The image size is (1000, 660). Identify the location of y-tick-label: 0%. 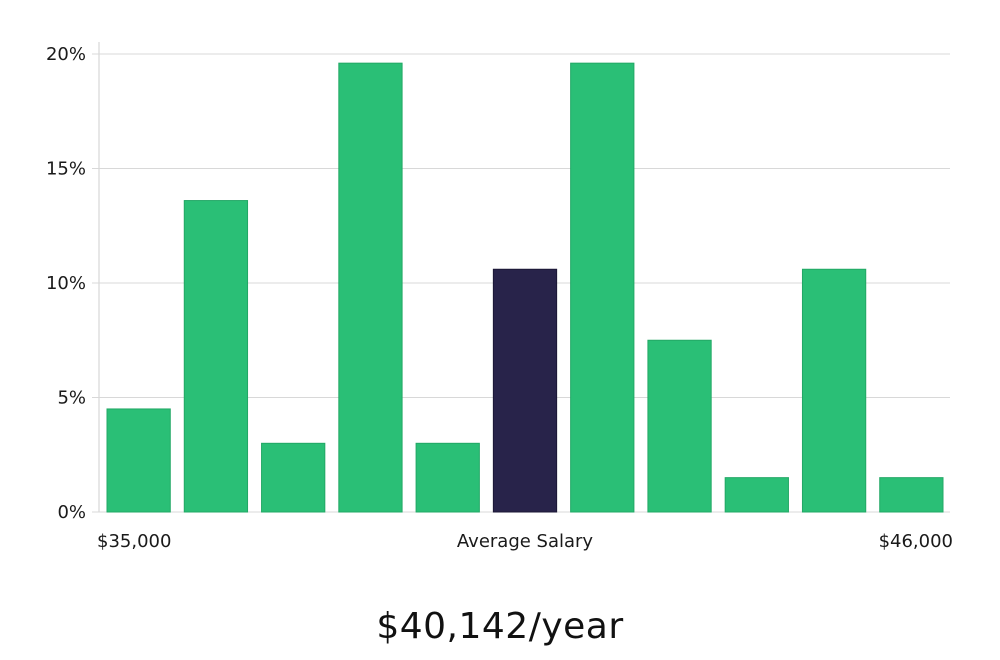
(71, 512).